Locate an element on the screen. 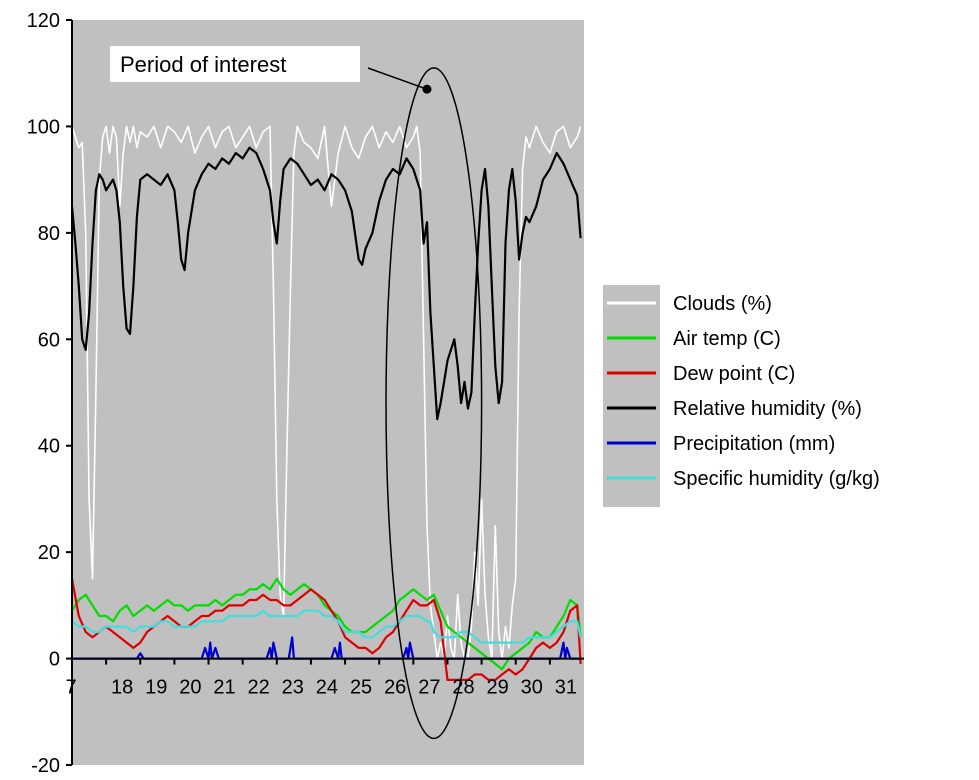  period-of-interest-ellipse is located at coordinates (434, 403).